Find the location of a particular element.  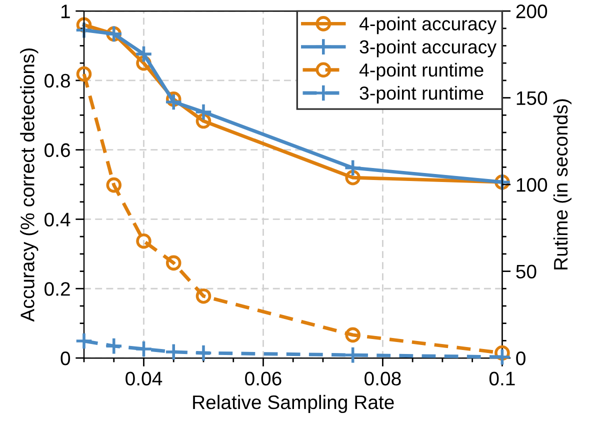

y-tick-label: 0.8 is located at coordinates (57, 81).